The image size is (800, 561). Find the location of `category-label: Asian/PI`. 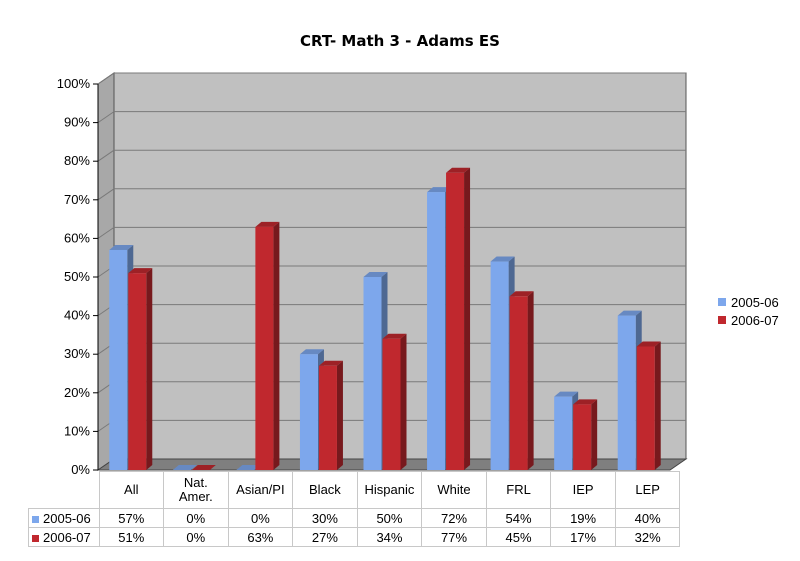

category-label: Asian/PI is located at coordinates (260, 490).